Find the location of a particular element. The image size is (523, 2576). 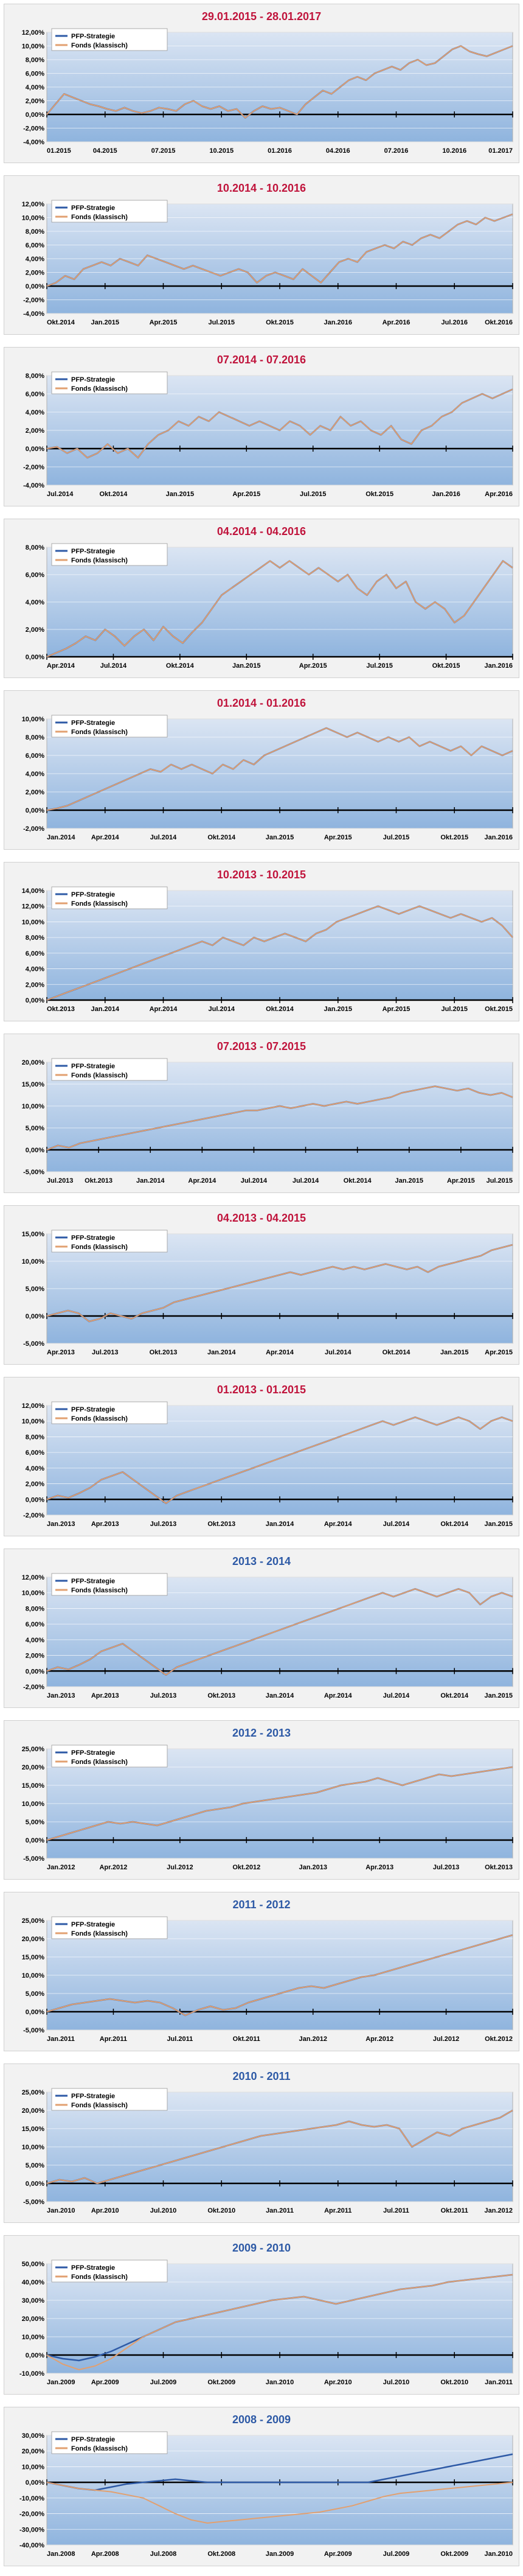

y-tick-label: 15,00% is located at coordinates (34, 1084).